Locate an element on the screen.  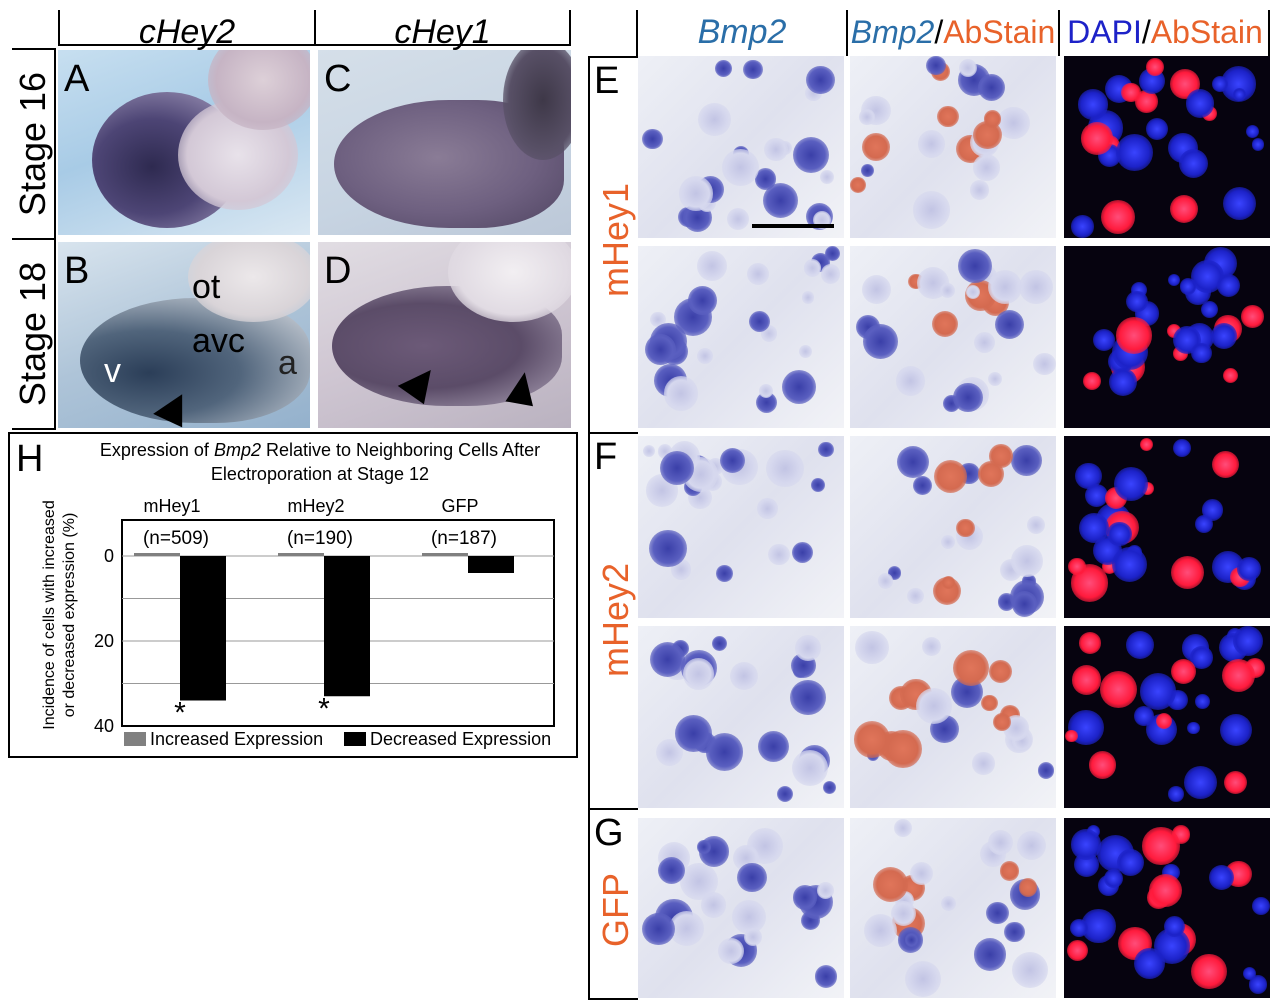
panel-letter-d: D is located at coordinates (338, 271).